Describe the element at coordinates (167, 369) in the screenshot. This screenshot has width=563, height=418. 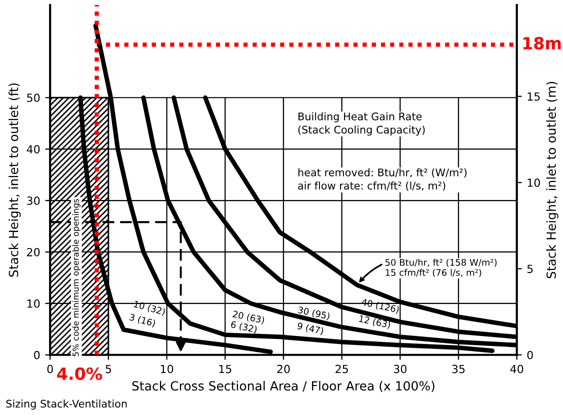
I see `x-tick-label: 10` at that location.